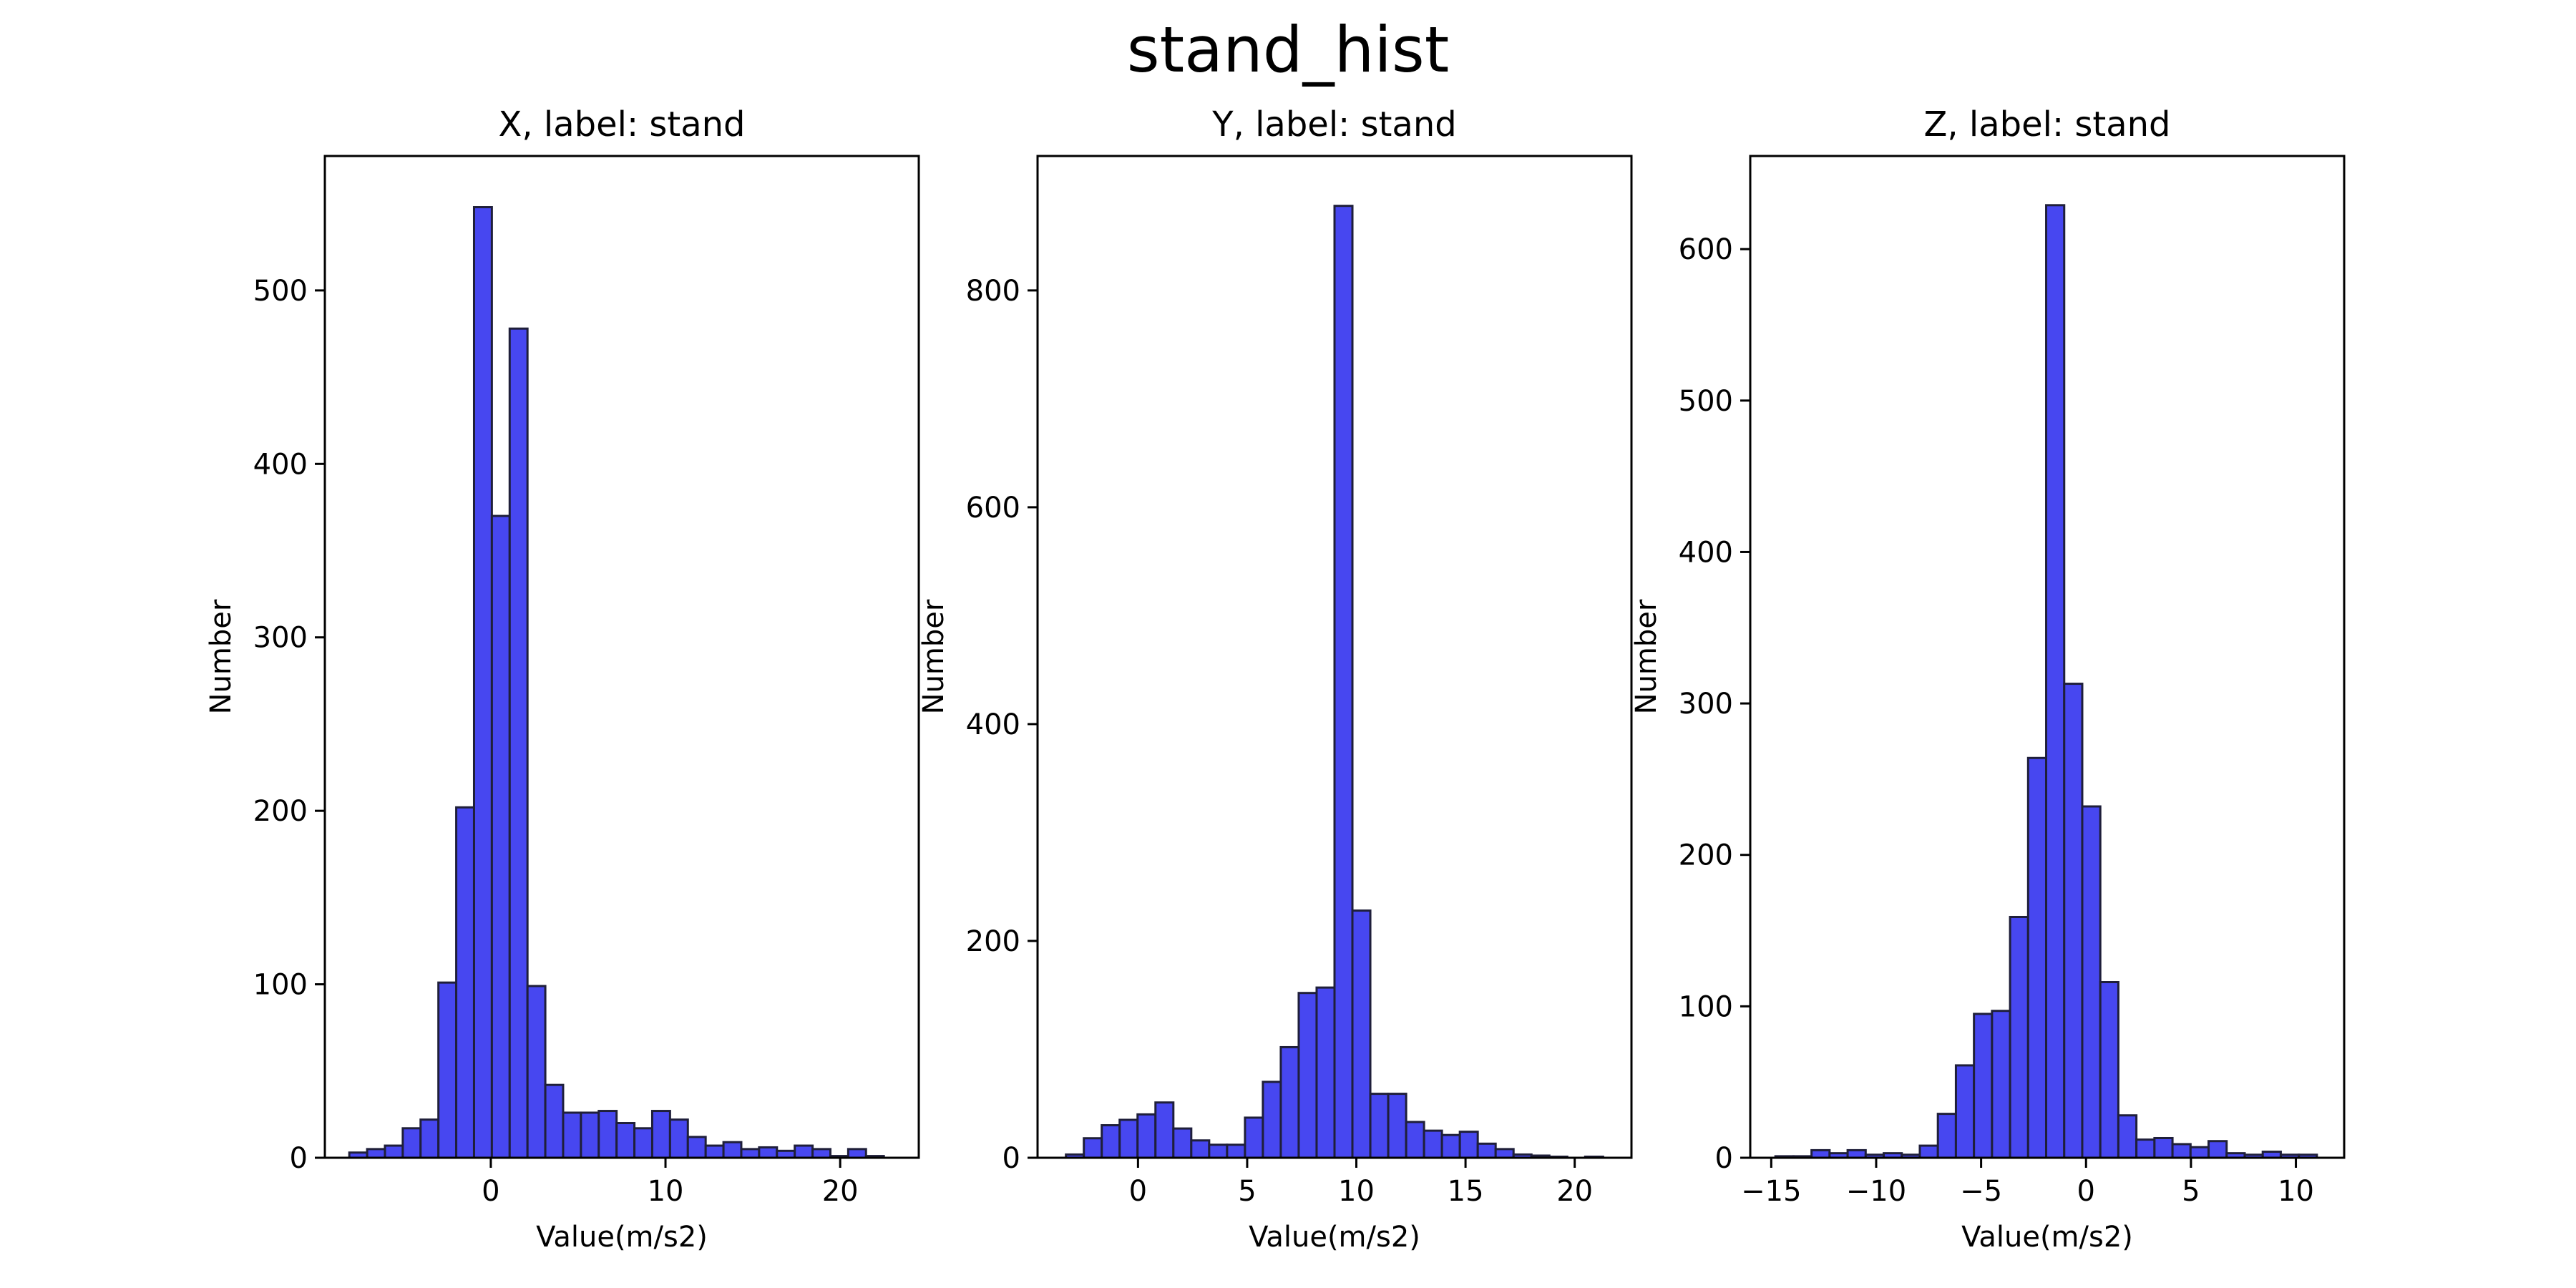  What do you see at coordinates (1706, 552) in the screenshot?
I see `panel-z-ytick-label: 400` at bounding box center [1706, 552].